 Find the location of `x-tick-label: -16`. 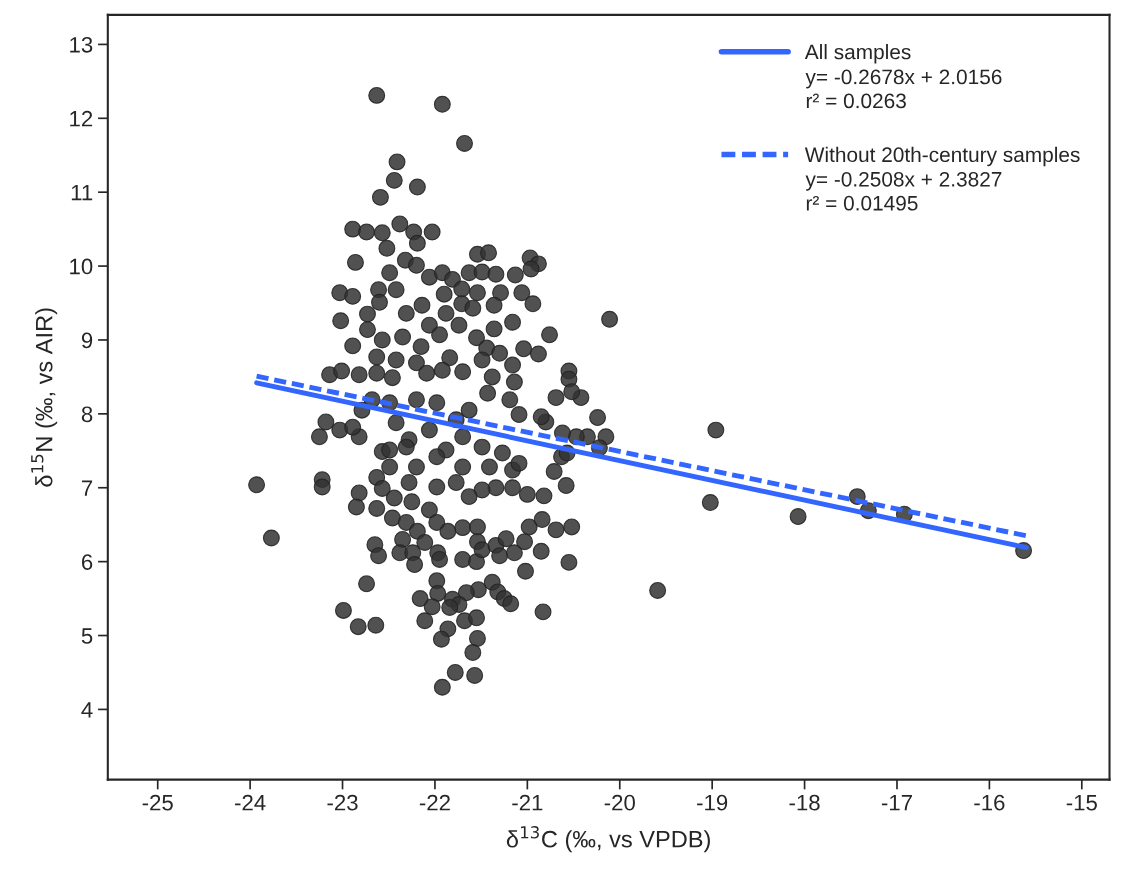

x-tick-label: -16 is located at coordinates (989, 802).